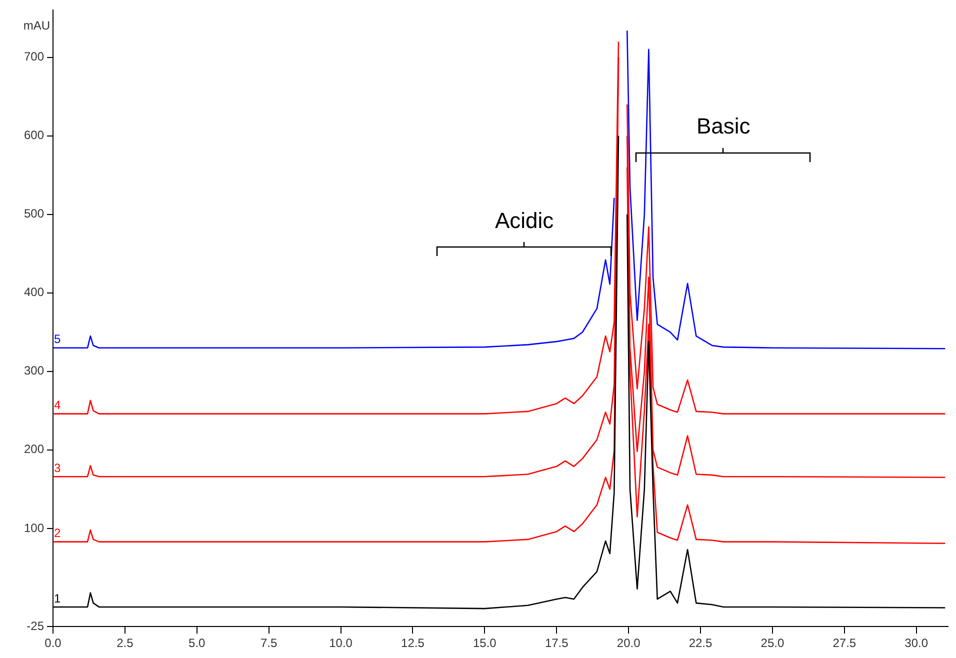 The image size is (956, 658). Describe the element at coordinates (57, 405) in the screenshot. I see `series-label: 4` at that location.